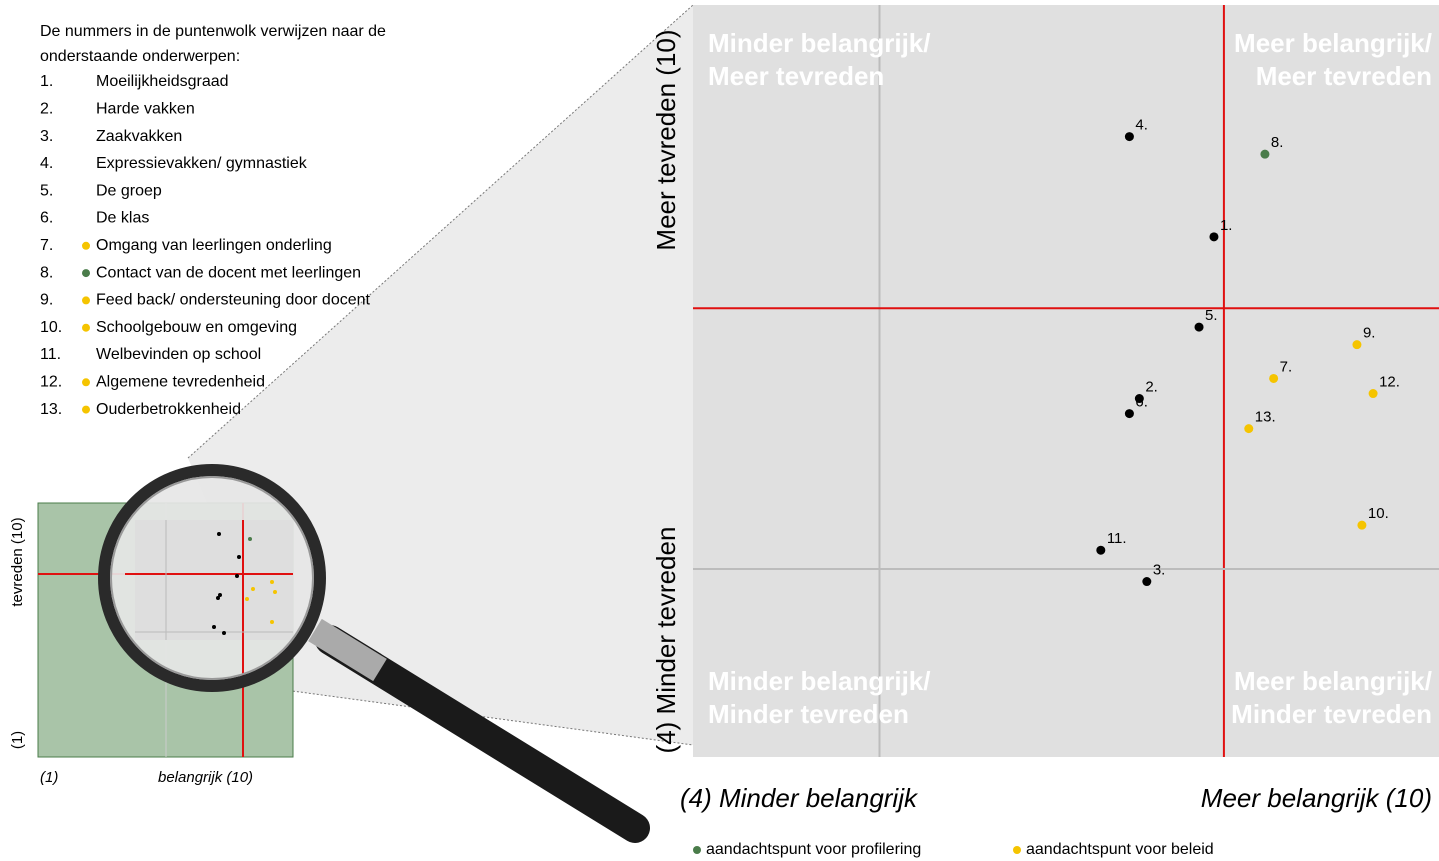 Image resolution: width=1439 pixels, height=861 pixels. What do you see at coordinates (1265, 417) in the screenshot?
I see `point-label: 13.` at bounding box center [1265, 417].